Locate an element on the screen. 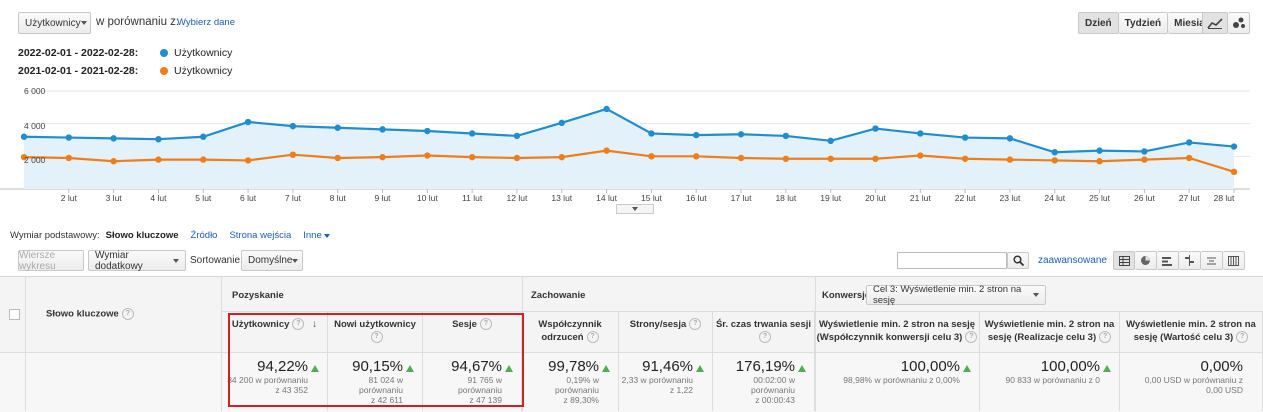 This screenshot has width=1263, height=412. total-value: 91,46% is located at coordinates (667, 366).